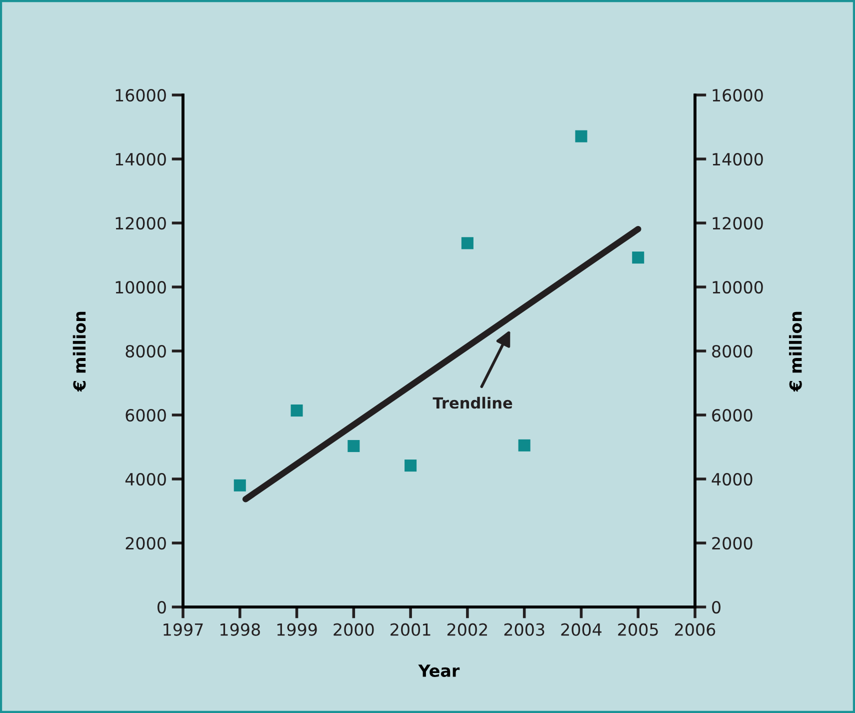 This screenshot has width=855, height=713. What do you see at coordinates (439, 671) in the screenshot?
I see `x-axis-title: Year` at bounding box center [439, 671].